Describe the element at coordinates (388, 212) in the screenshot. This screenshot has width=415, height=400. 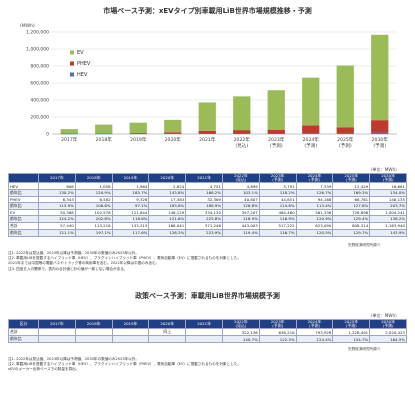
I see `table-cell: 1,004,241` at that location.